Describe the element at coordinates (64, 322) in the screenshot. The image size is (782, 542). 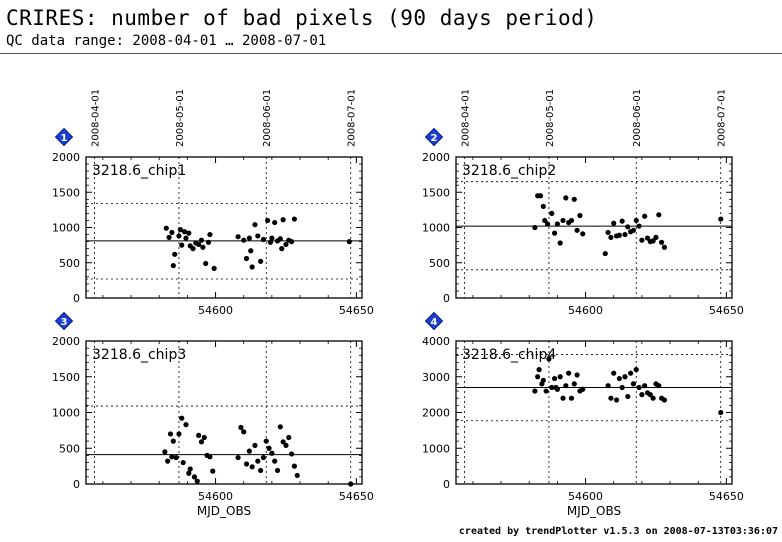
I see `panel-badge-number: 3` at that location.